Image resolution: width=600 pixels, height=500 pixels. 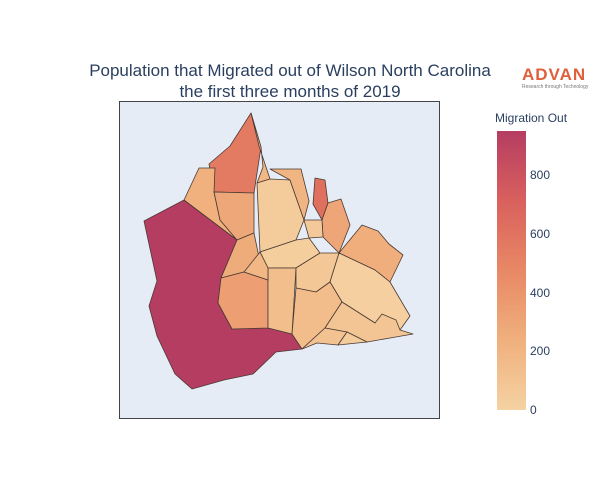 What do you see at coordinates (540, 351) in the screenshot?
I see `colorbar-tick-label: 200` at bounding box center [540, 351].